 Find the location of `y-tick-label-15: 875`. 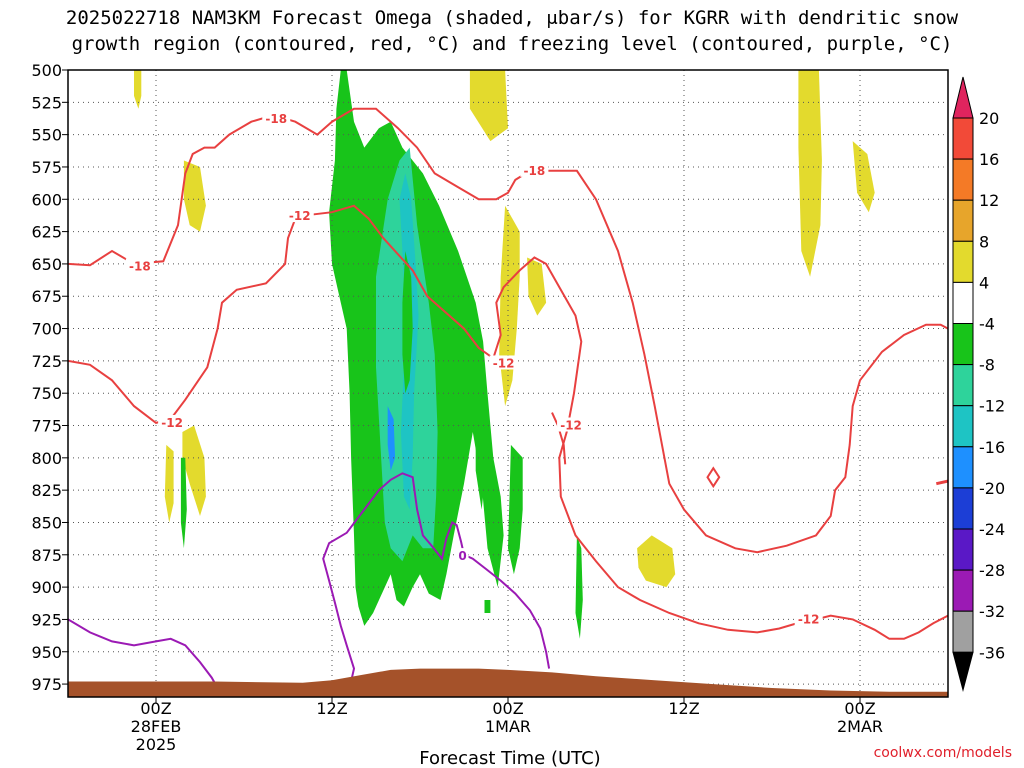

y-tick-label-15: 875 is located at coordinates (46, 555).